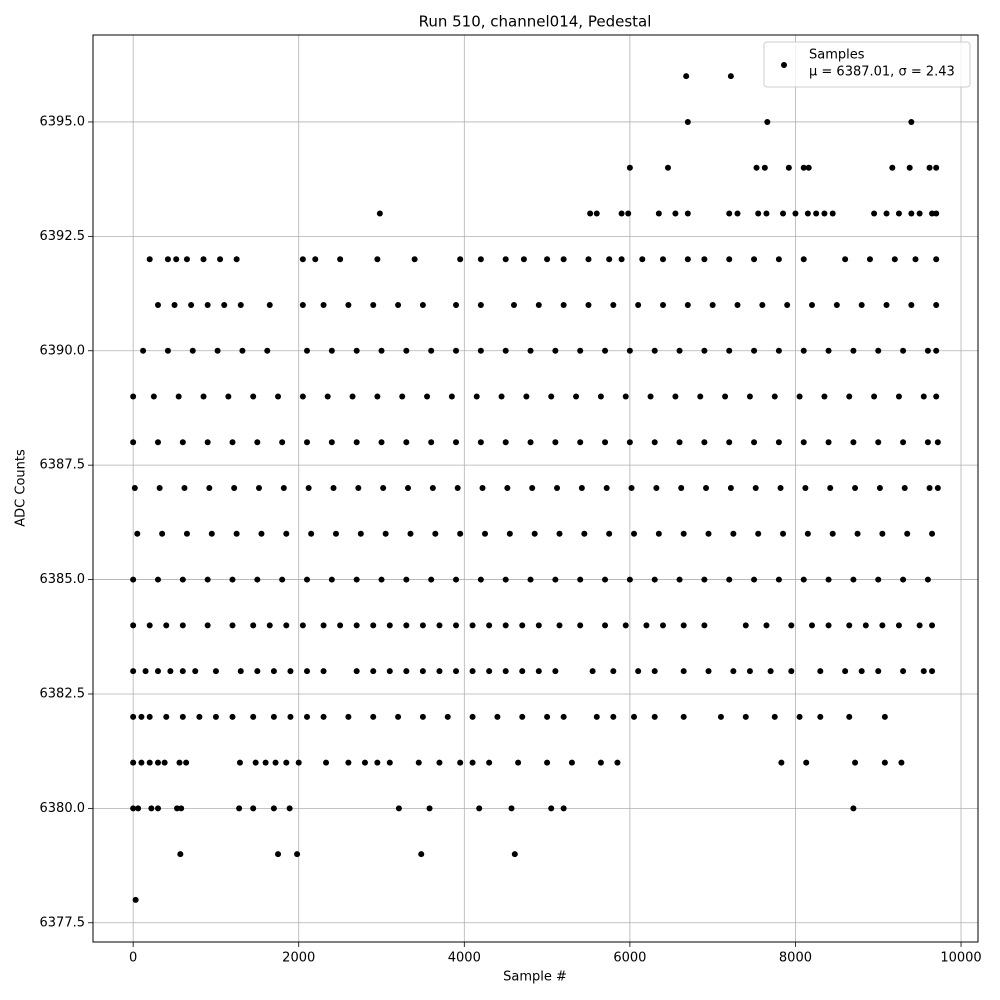  I want to click on legend: Samples μ = 6387.01, σ = 2.43, so click(867, 64).